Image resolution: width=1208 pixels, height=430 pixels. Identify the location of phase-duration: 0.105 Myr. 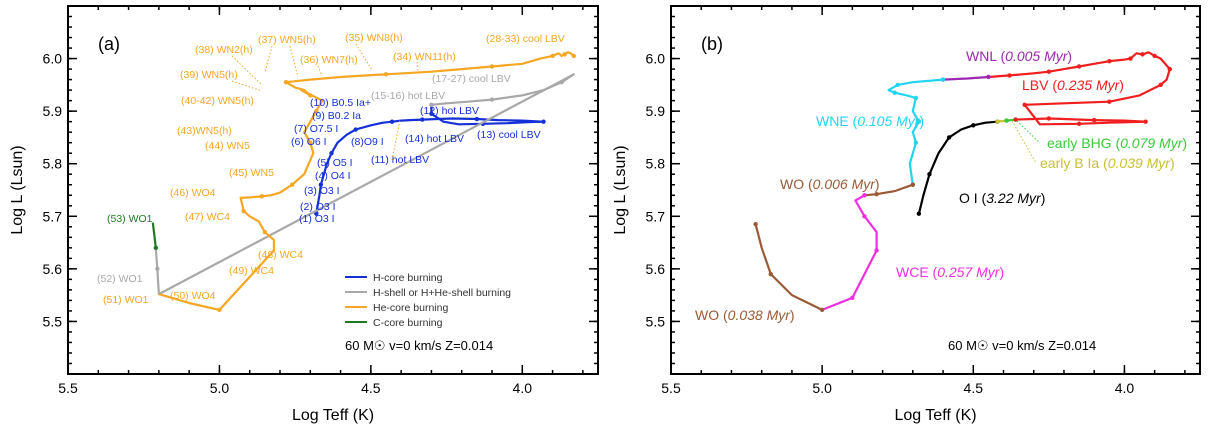
(889, 121).